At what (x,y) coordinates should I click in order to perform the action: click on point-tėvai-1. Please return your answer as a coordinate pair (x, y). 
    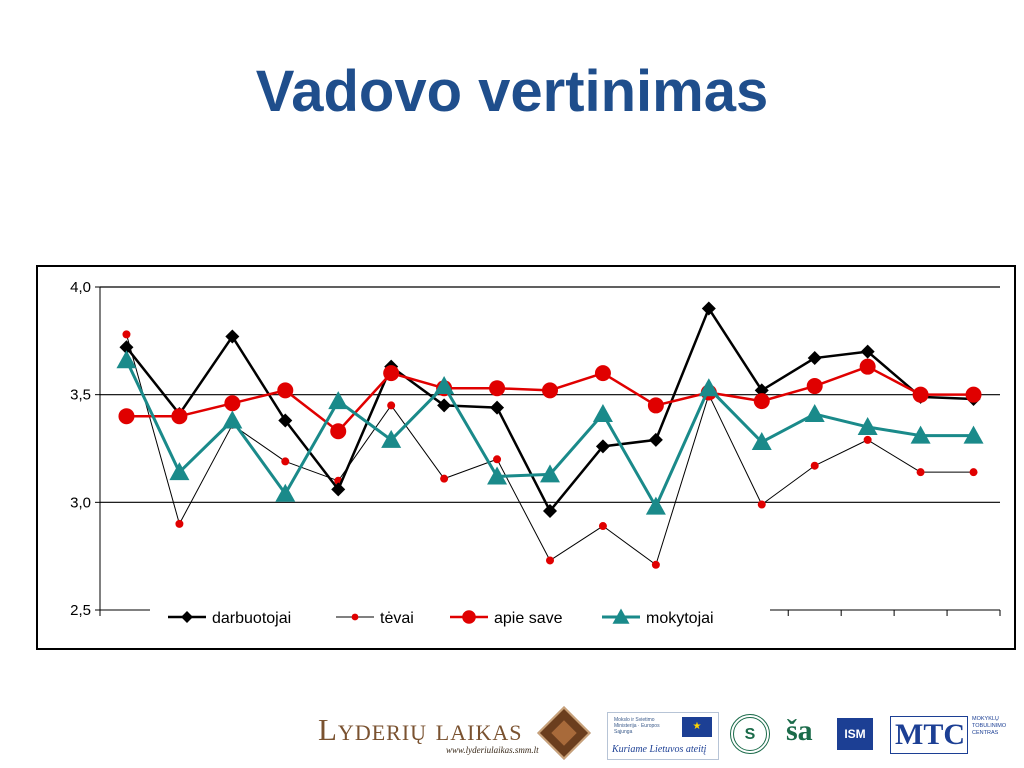
    Looking at the image, I should click on (179, 523).